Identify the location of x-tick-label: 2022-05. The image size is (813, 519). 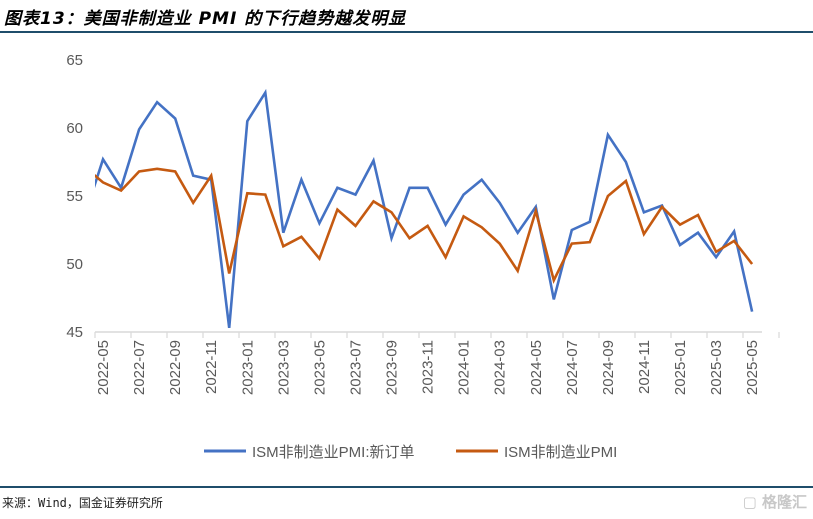
(103, 367).